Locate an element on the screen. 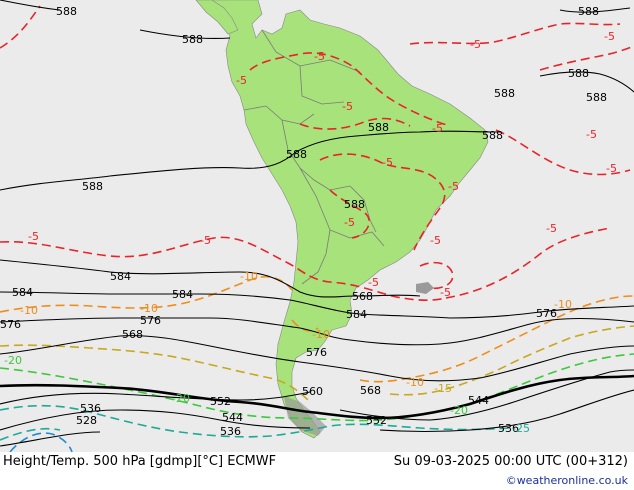 This screenshot has height=490, width=634. temp-label: -15 is located at coordinates (443, 388).